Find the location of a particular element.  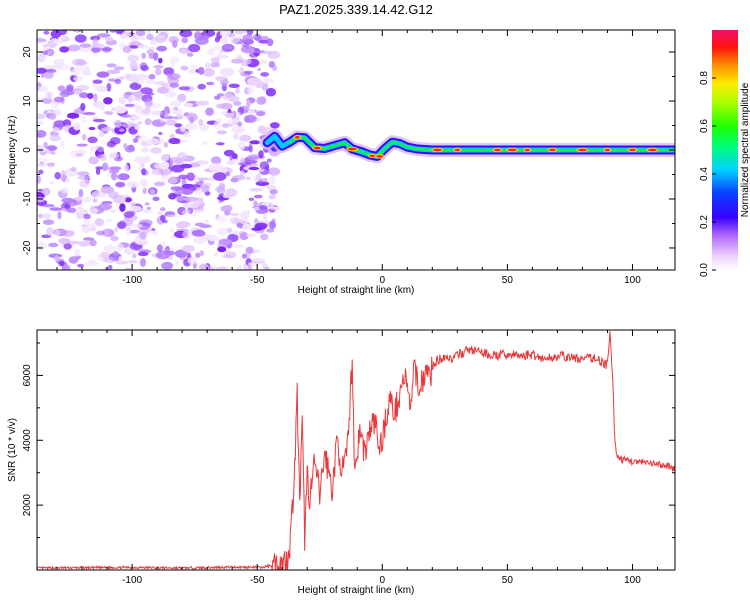

x-tick-label: 0 is located at coordinates (382, 280).